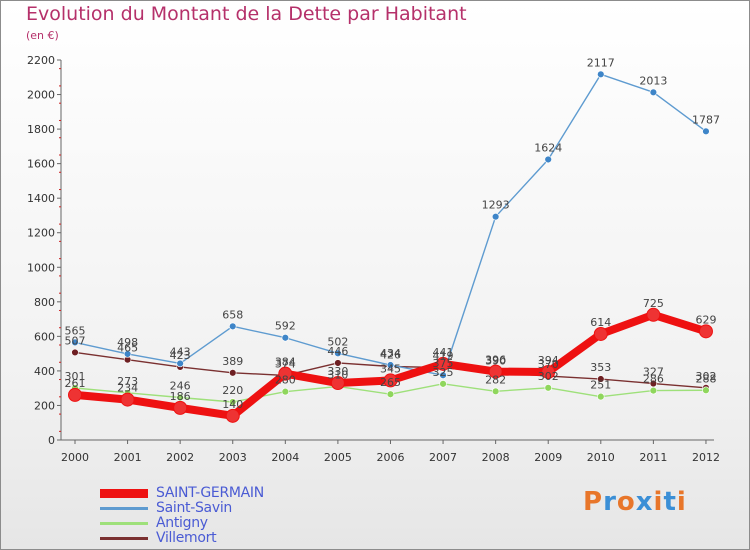 This screenshot has width=750, height=550. I want to click on x-tick-label: 2006, so click(390, 457).